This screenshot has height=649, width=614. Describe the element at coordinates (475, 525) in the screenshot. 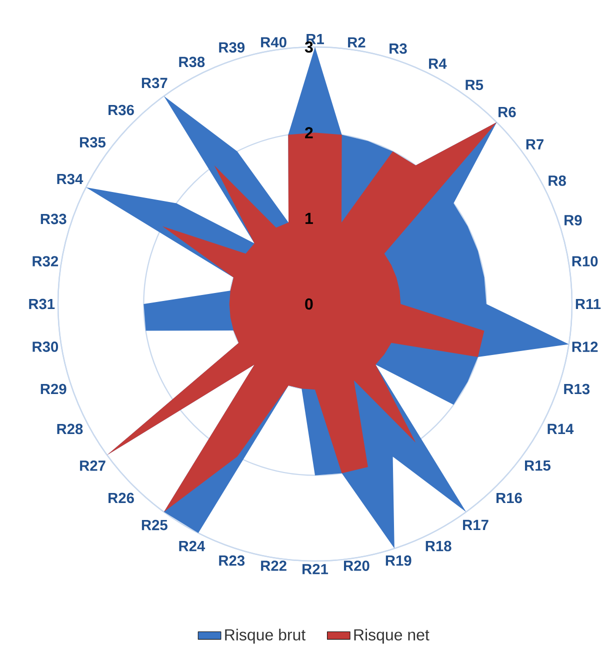

I see `spoke-label: R17` at that location.